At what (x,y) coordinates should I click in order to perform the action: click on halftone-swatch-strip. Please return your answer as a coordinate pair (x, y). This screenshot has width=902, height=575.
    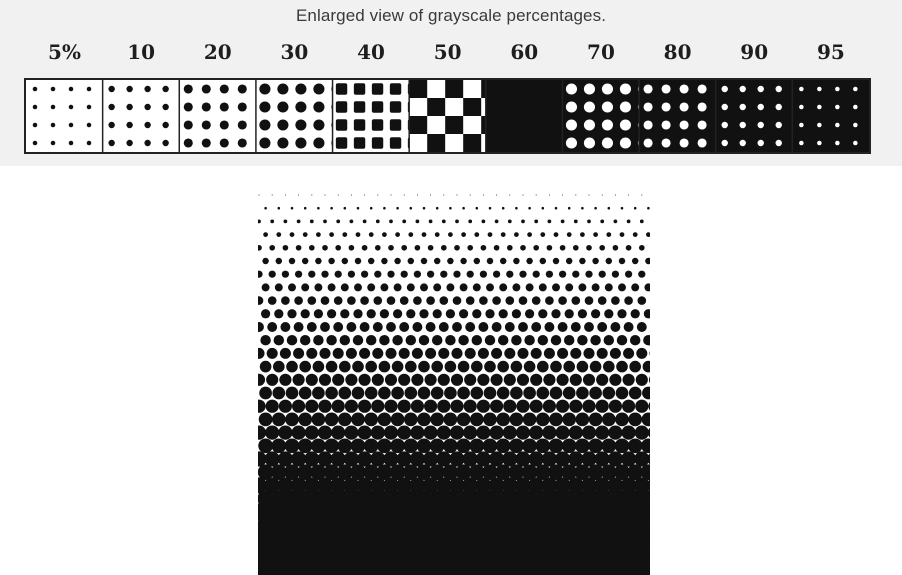
    Looking at the image, I should click on (447, 116).